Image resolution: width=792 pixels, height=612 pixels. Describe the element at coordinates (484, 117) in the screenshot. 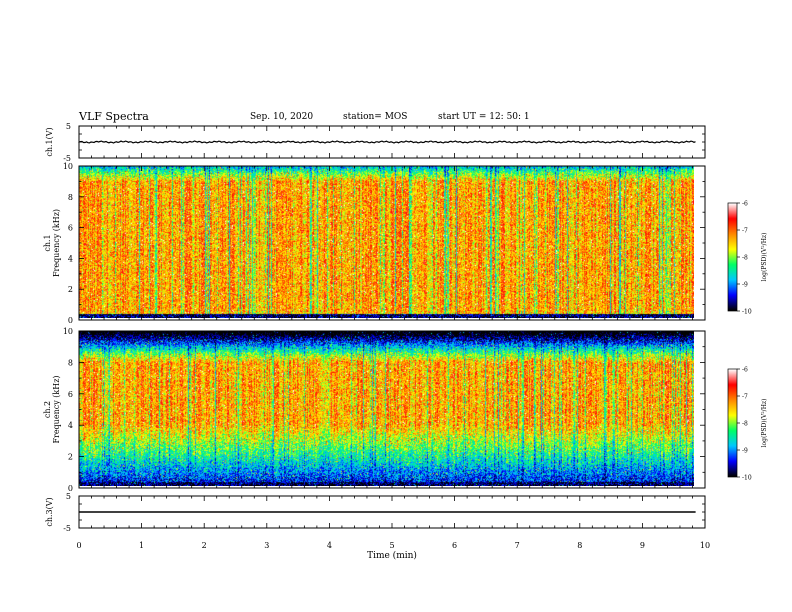

I see `start-time: start UT = 12: 50: 1` at that location.